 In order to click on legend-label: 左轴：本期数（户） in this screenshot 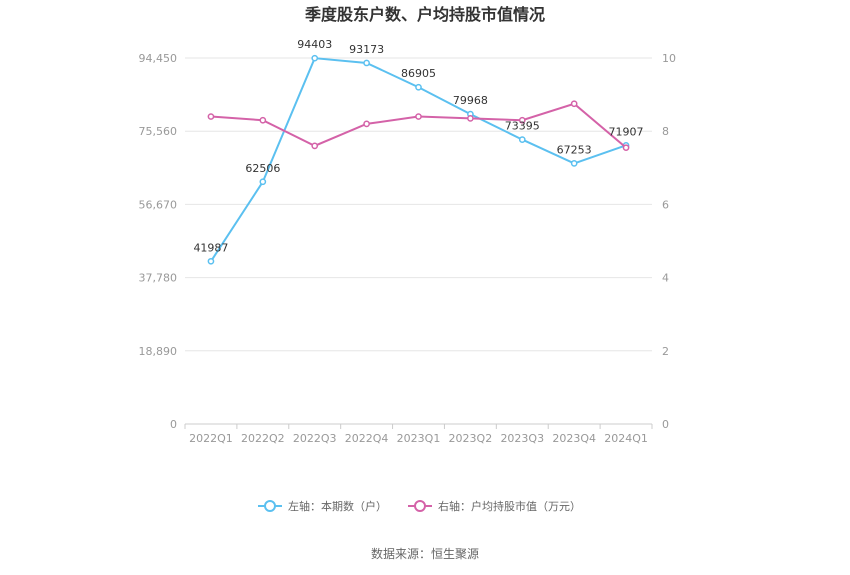, I will do `click(337, 506)`.